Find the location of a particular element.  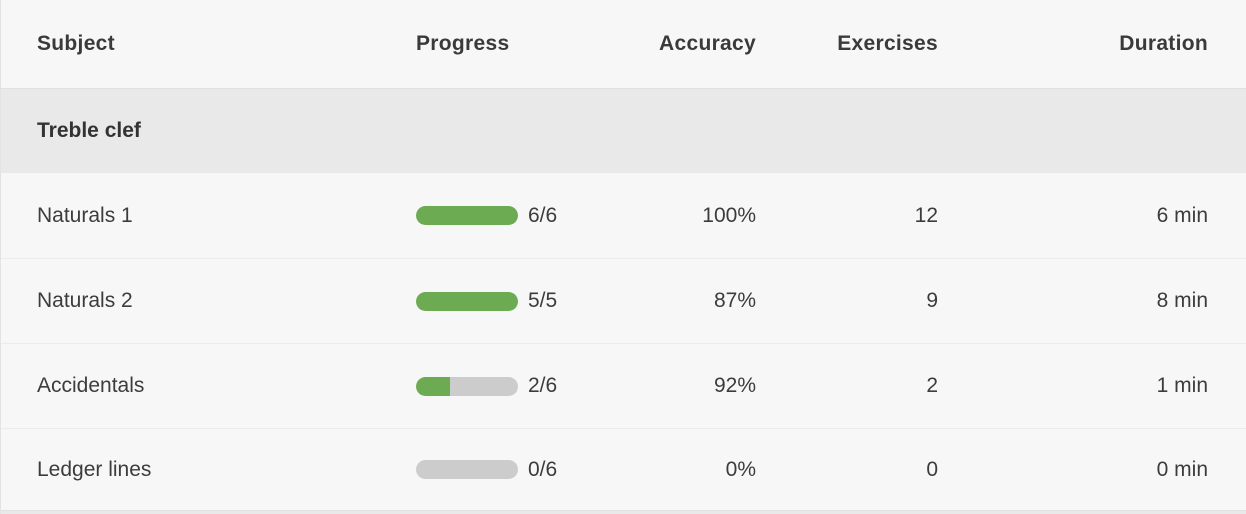

section-title: Treble clef is located at coordinates (89, 130).